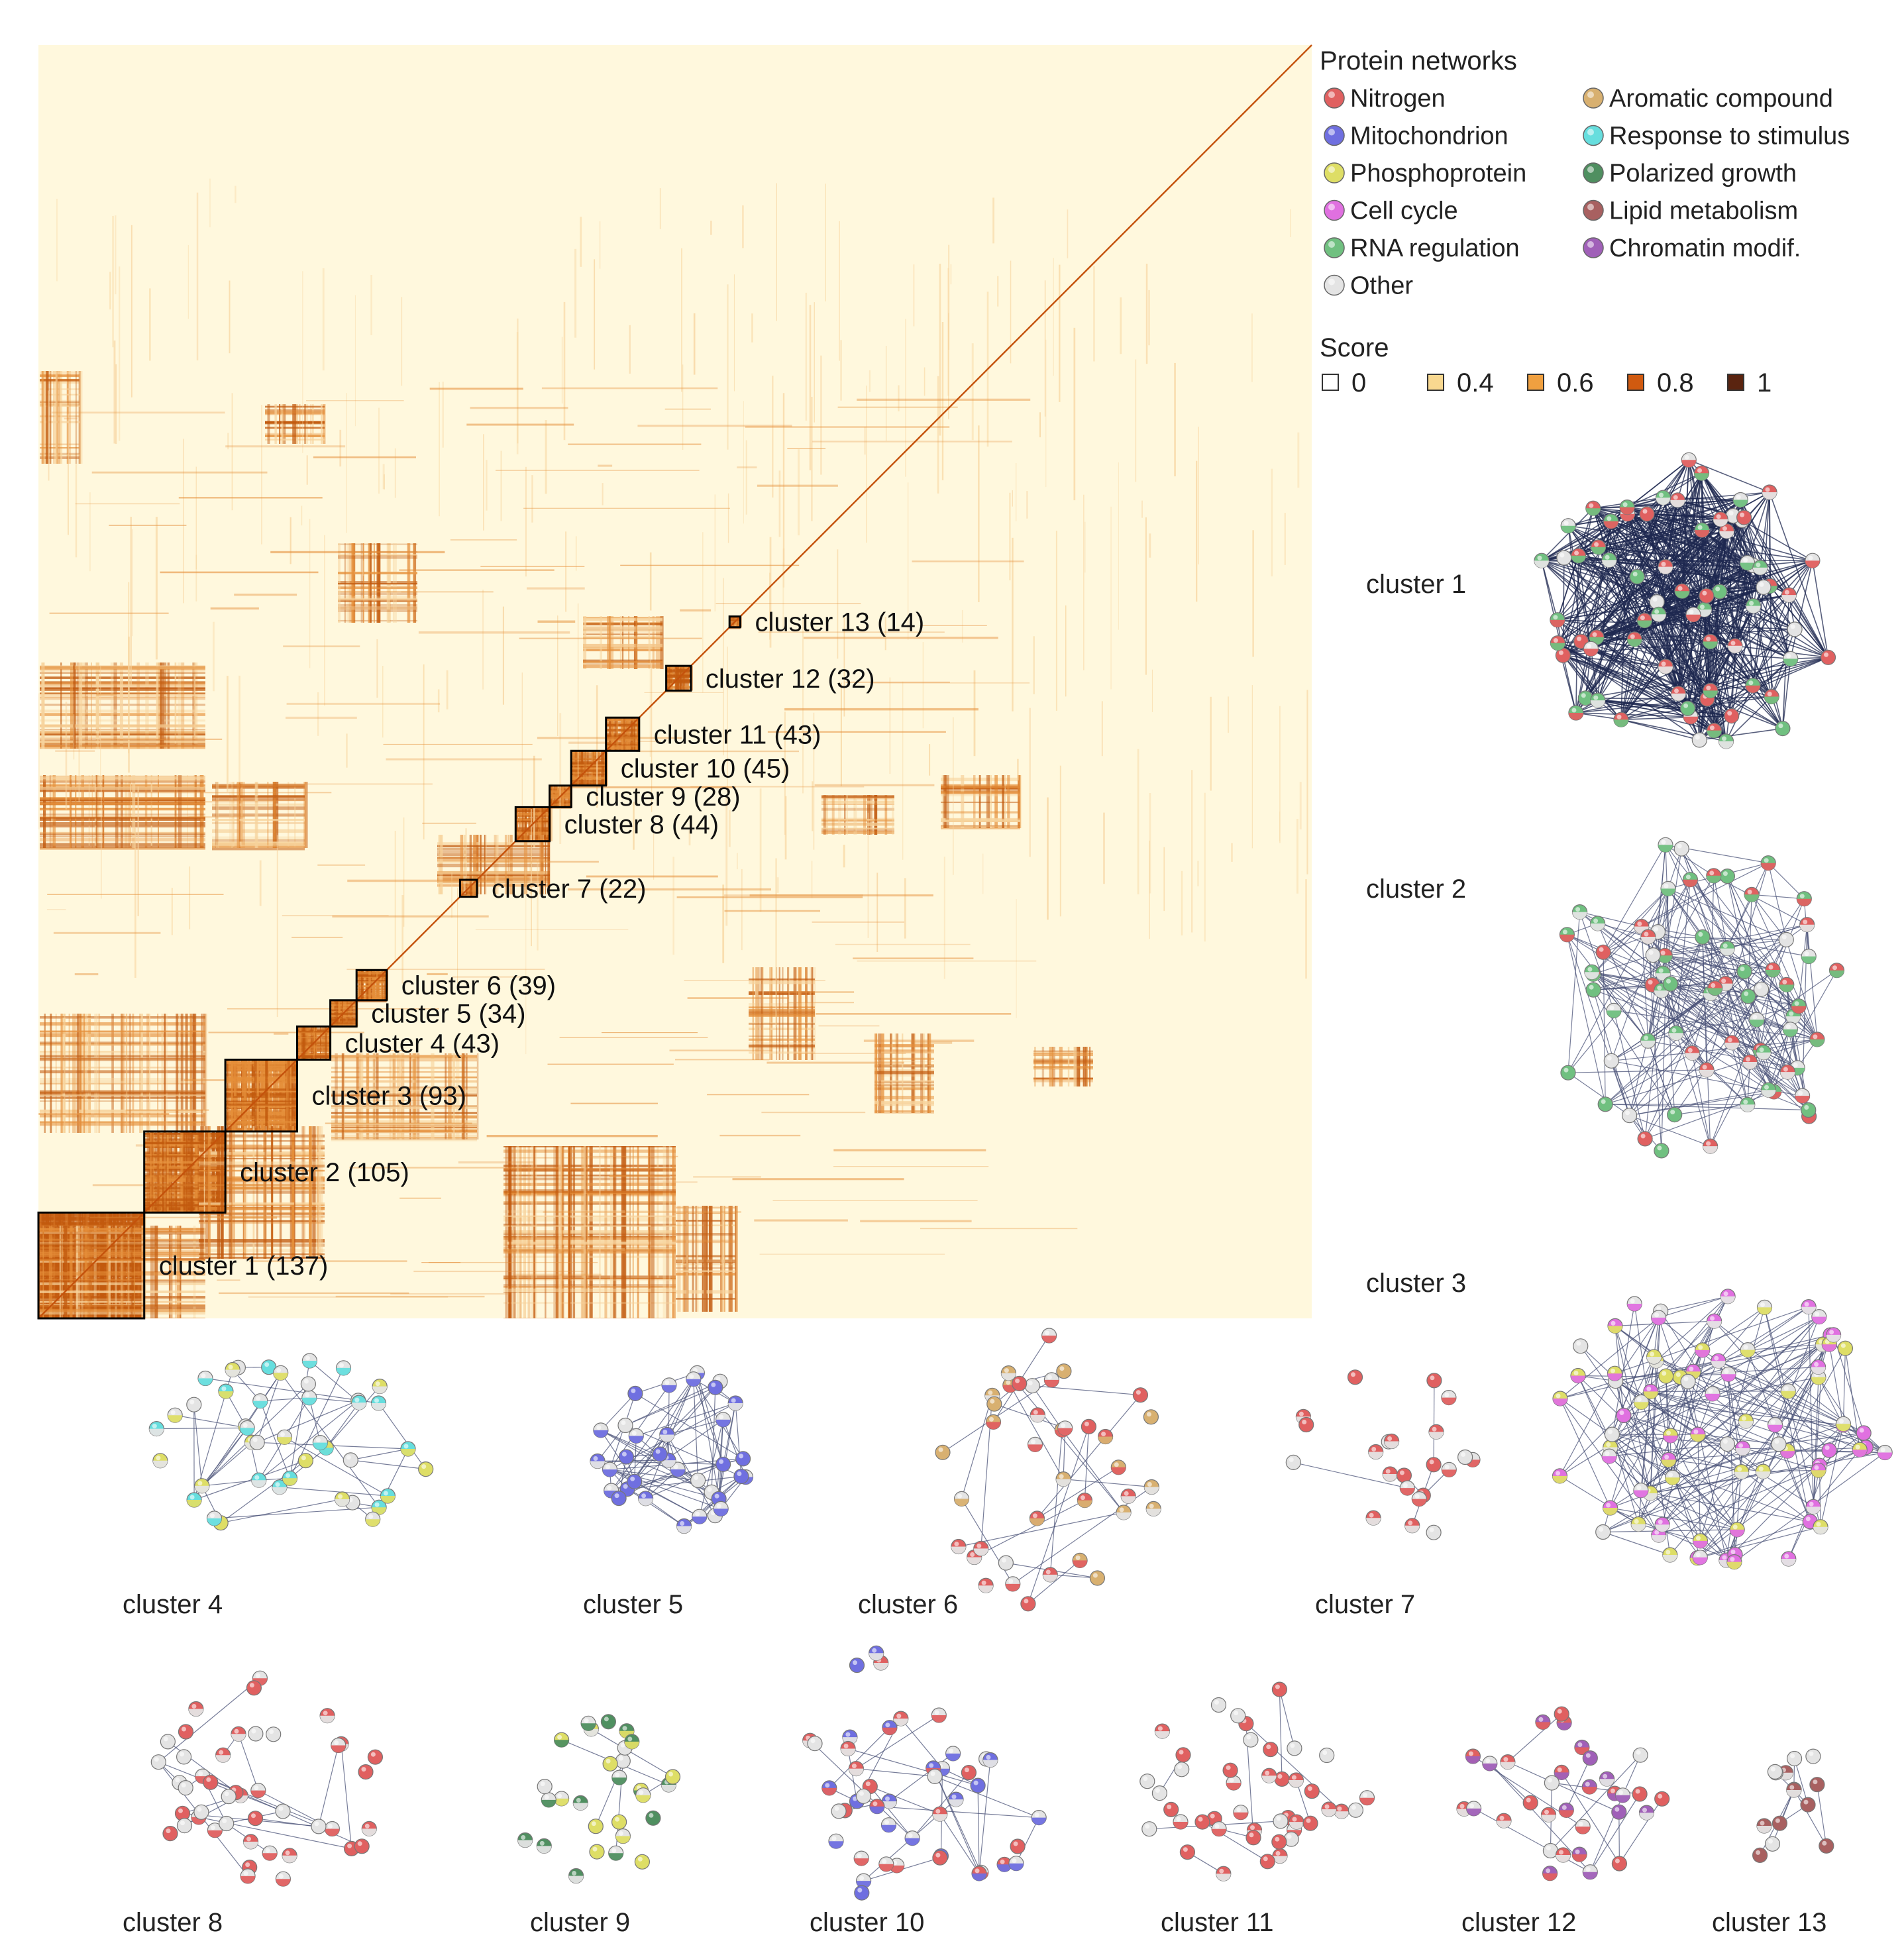 Image resolution: width=1904 pixels, height=1959 pixels. What do you see at coordinates (1381, 286) in the screenshot?
I see `legend-label: Other` at bounding box center [1381, 286].